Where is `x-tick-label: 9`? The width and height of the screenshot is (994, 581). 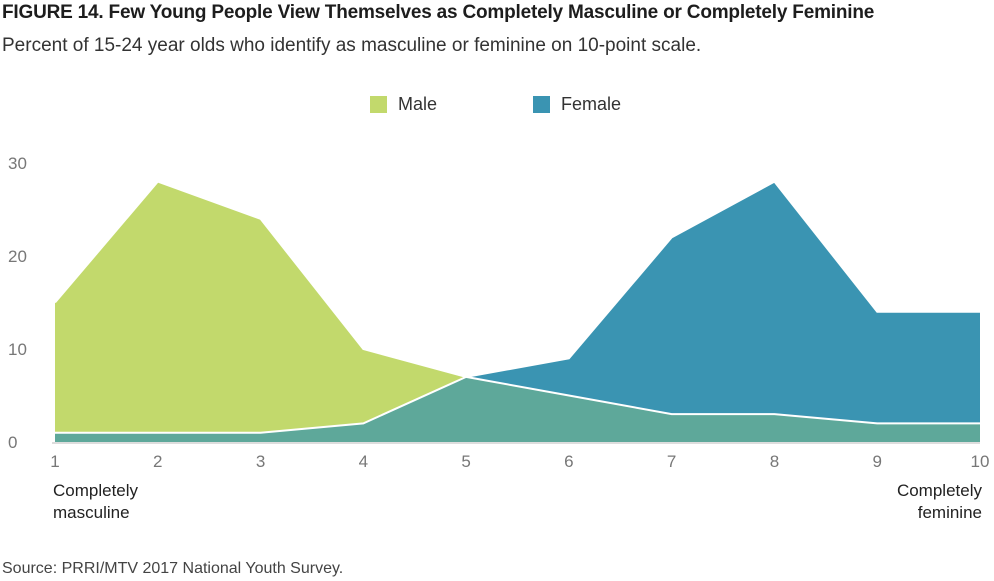
x-tick-label: 9 is located at coordinates (876, 461).